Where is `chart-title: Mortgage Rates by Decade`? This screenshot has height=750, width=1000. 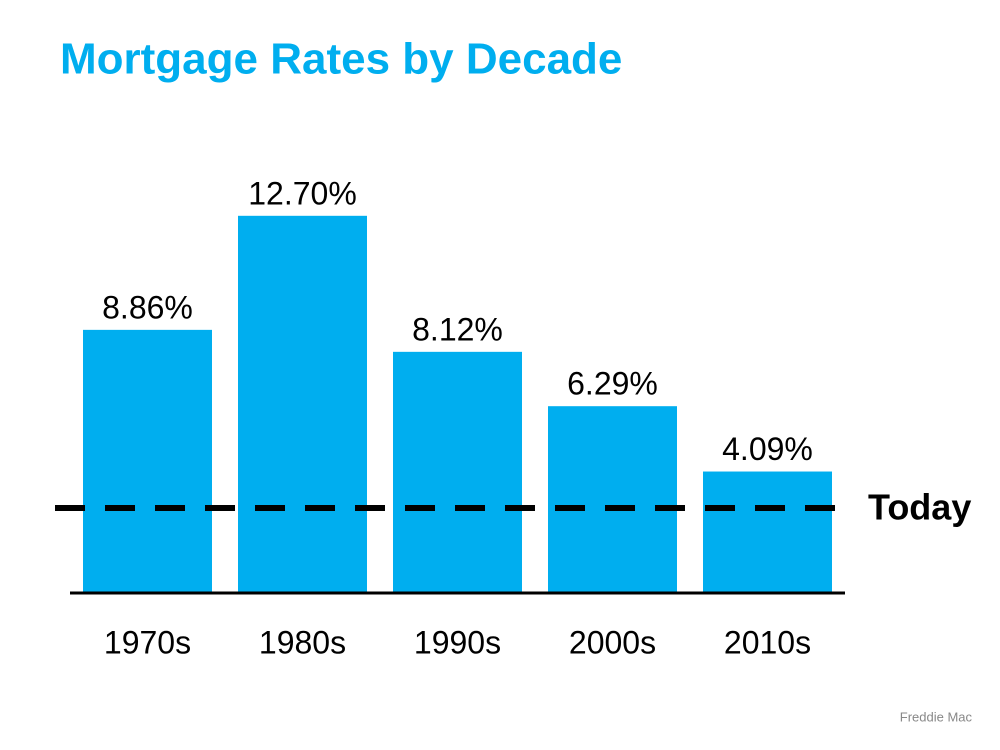 chart-title: Mortgage Rates by Decade is located at coordinates (341, 59).